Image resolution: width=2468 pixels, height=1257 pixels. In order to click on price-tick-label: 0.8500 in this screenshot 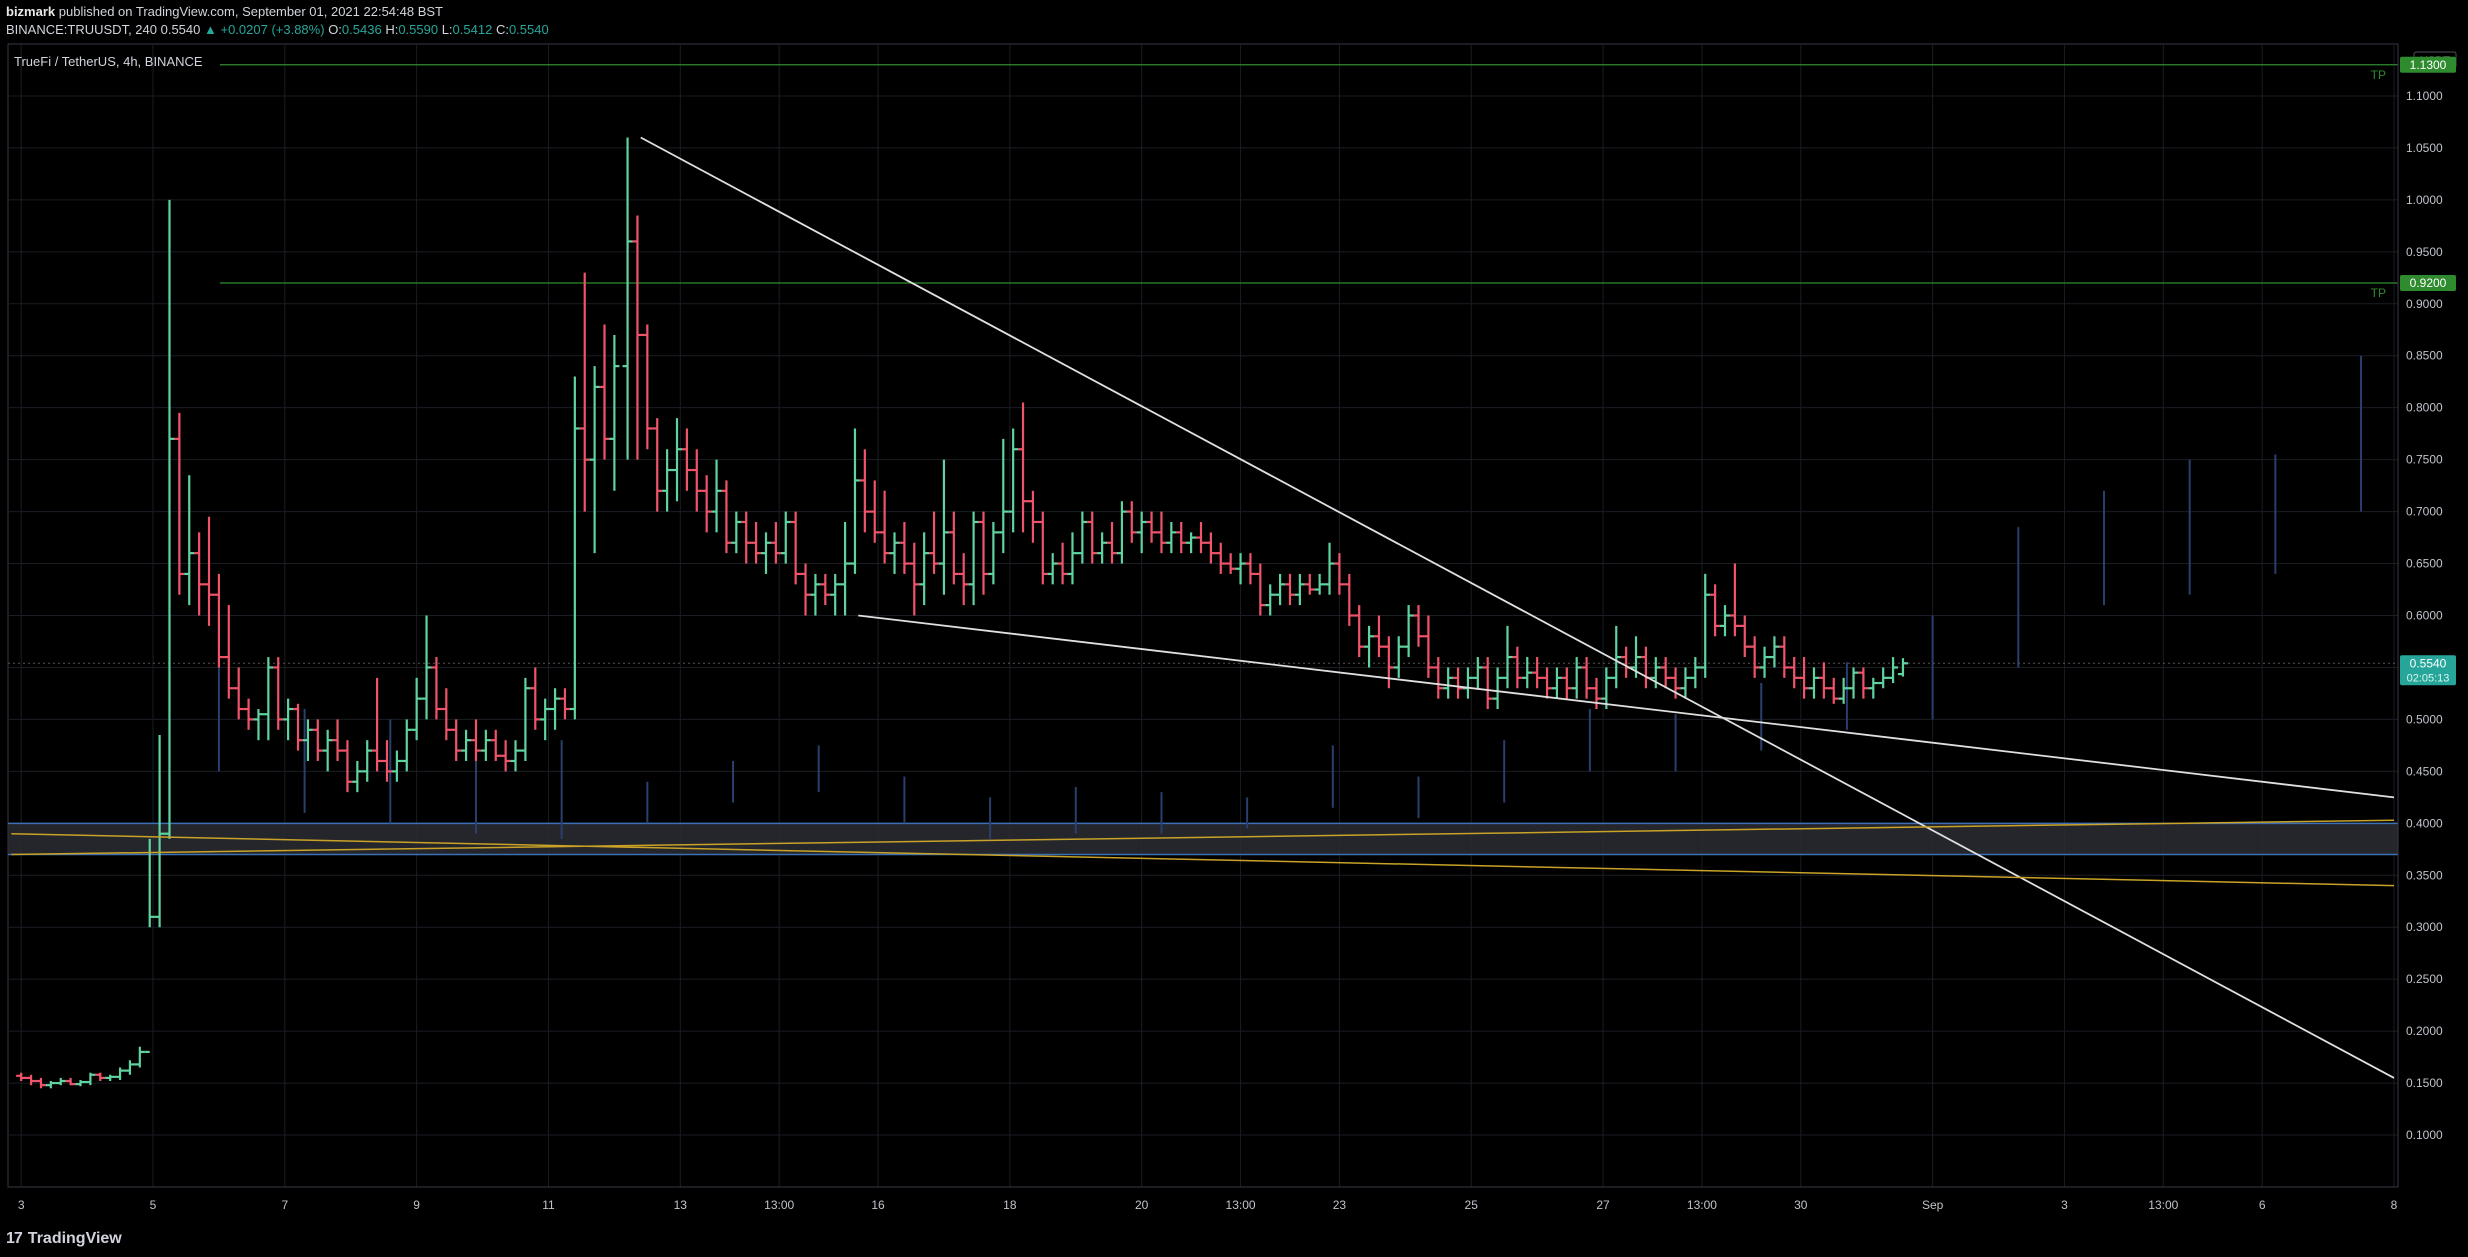, I will do `click(2424, 356)`.